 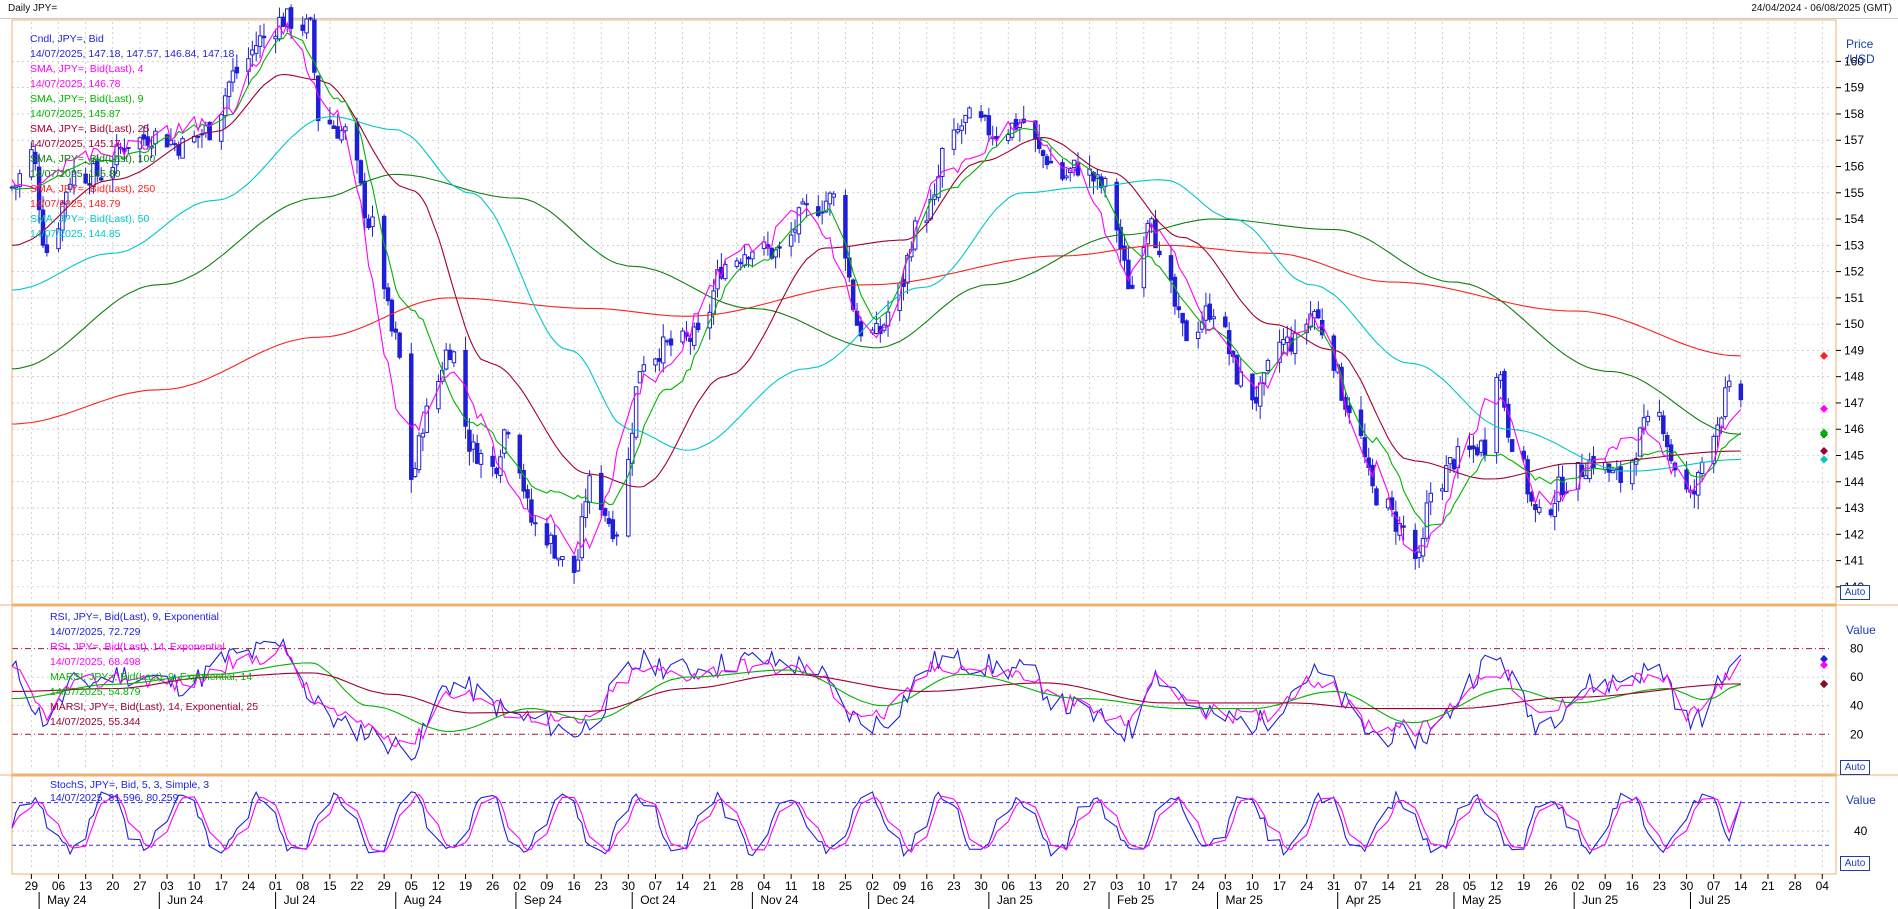 I want to click on date-tick-label: 13, so click(x=1036, y=886).